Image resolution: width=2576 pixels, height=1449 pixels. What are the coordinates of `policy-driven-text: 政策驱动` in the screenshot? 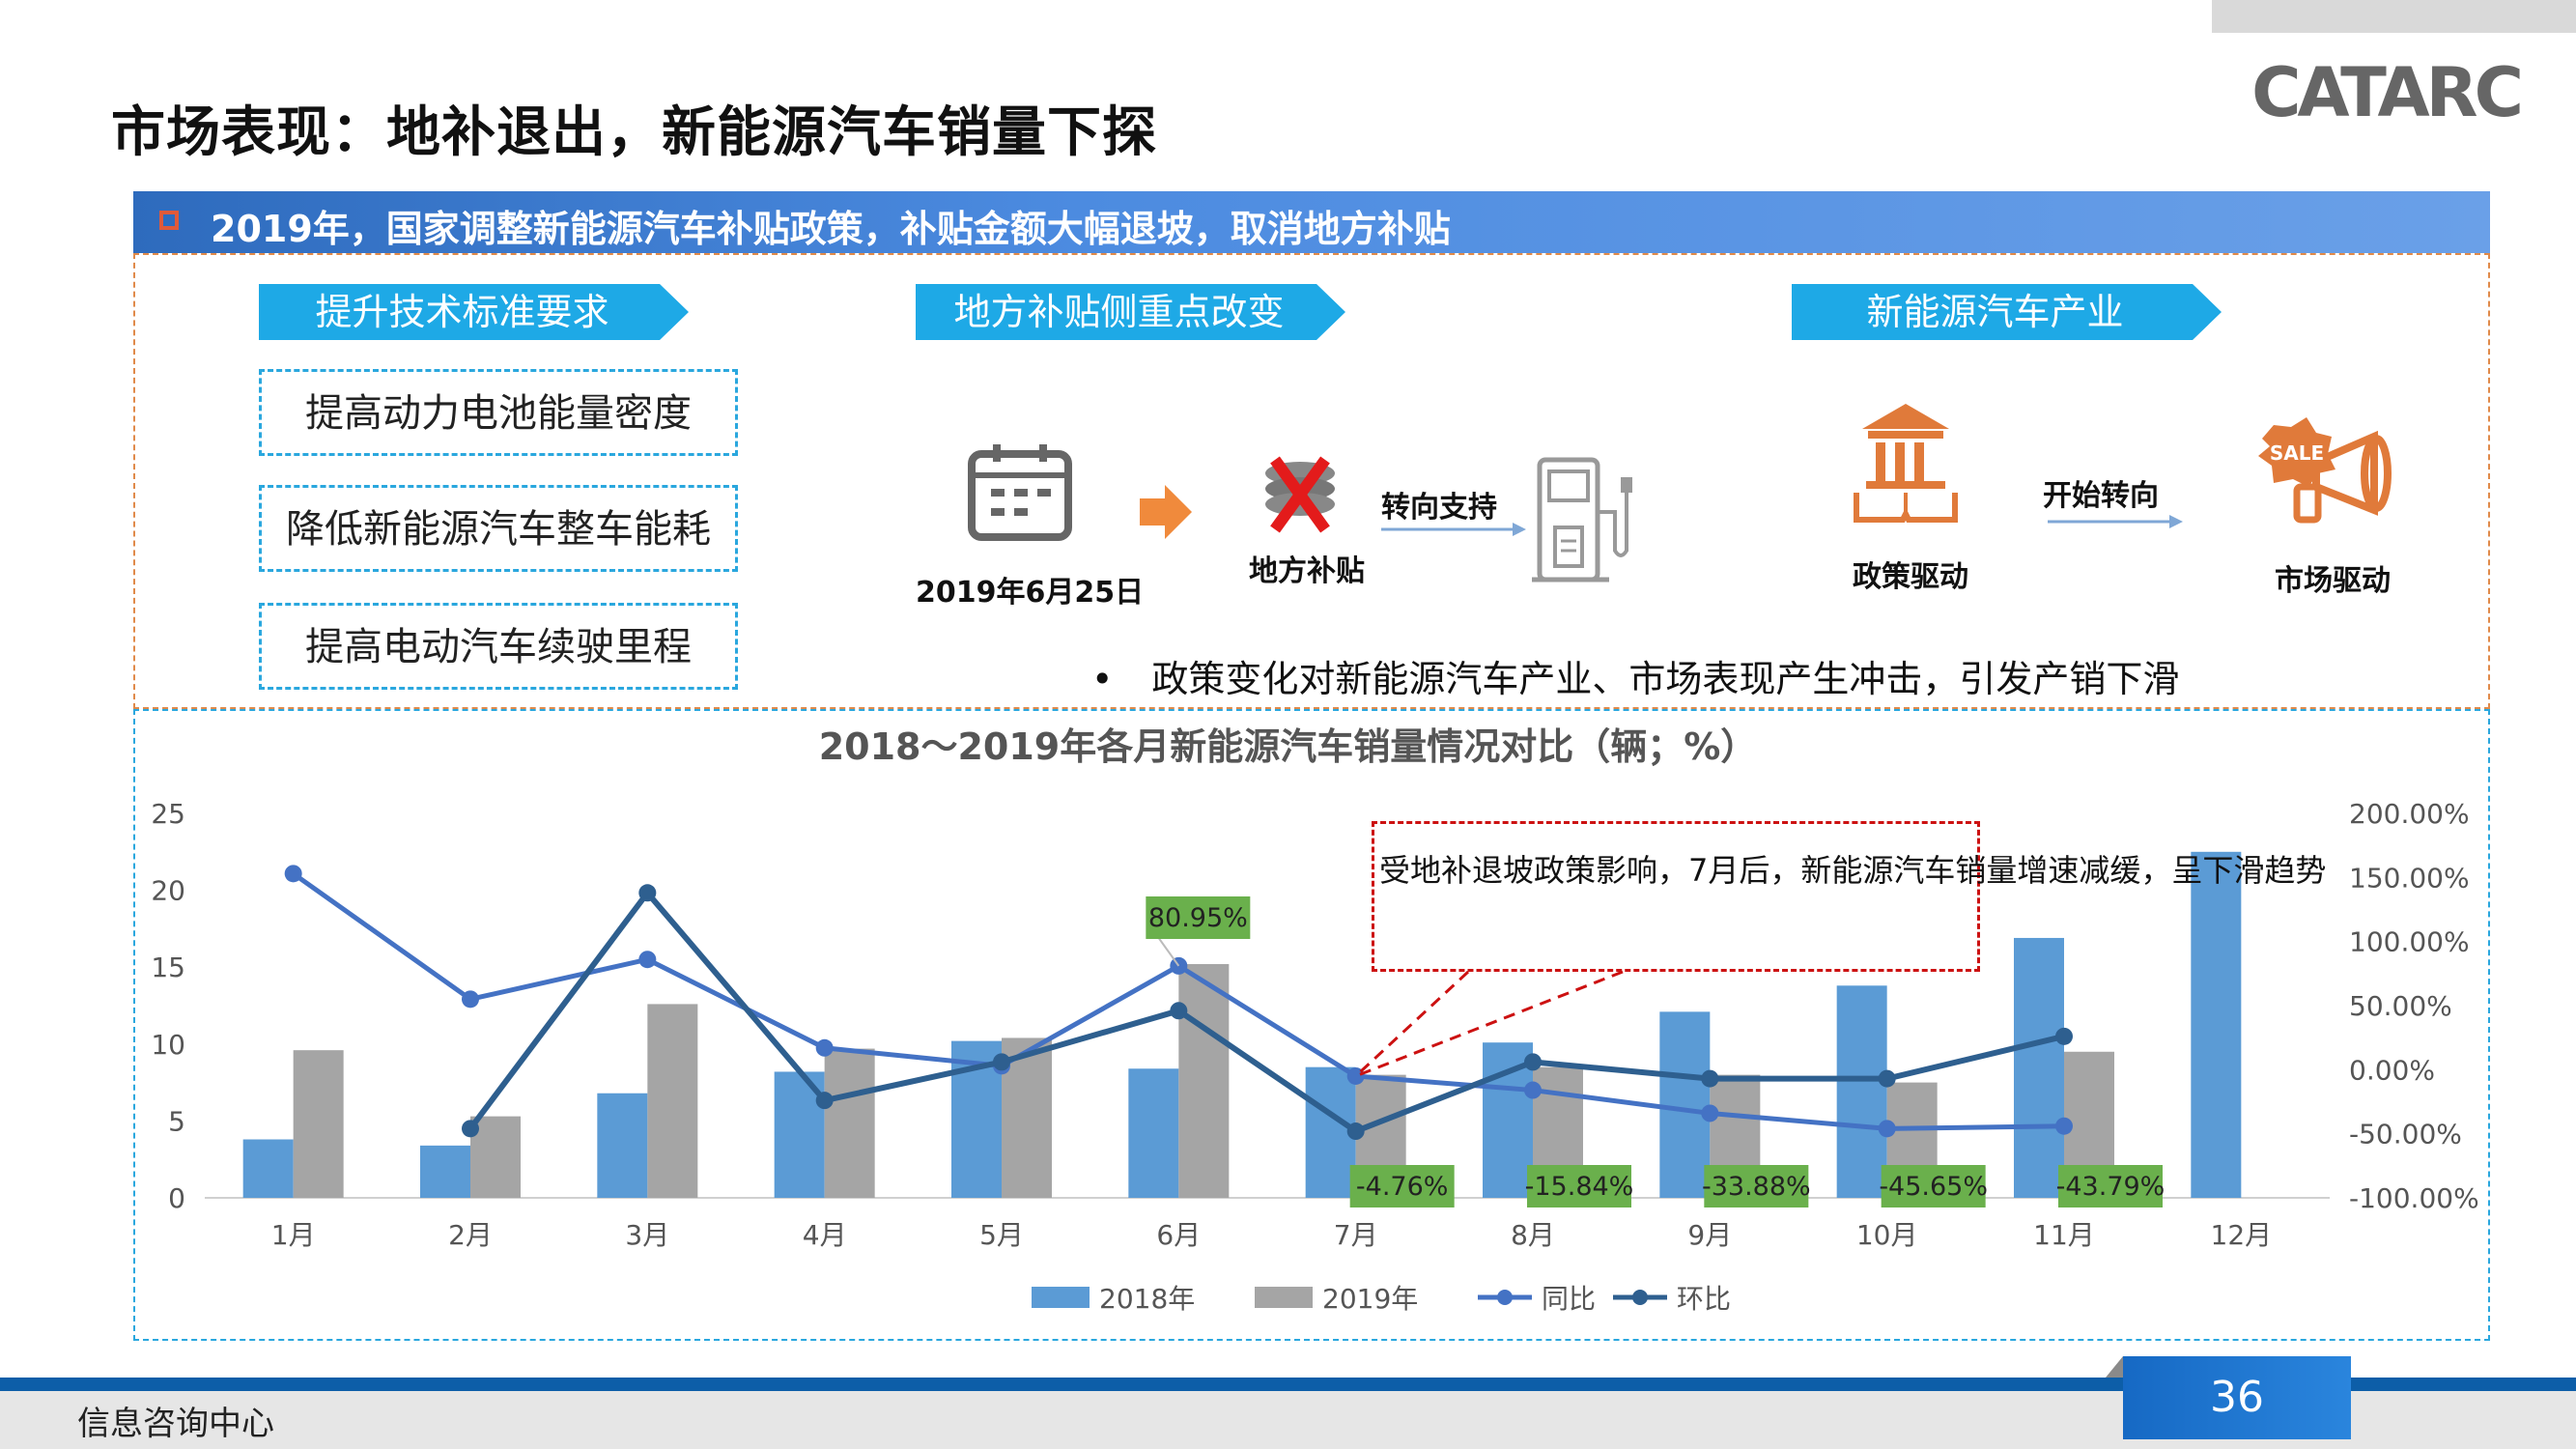 It's located at (1910, 577).